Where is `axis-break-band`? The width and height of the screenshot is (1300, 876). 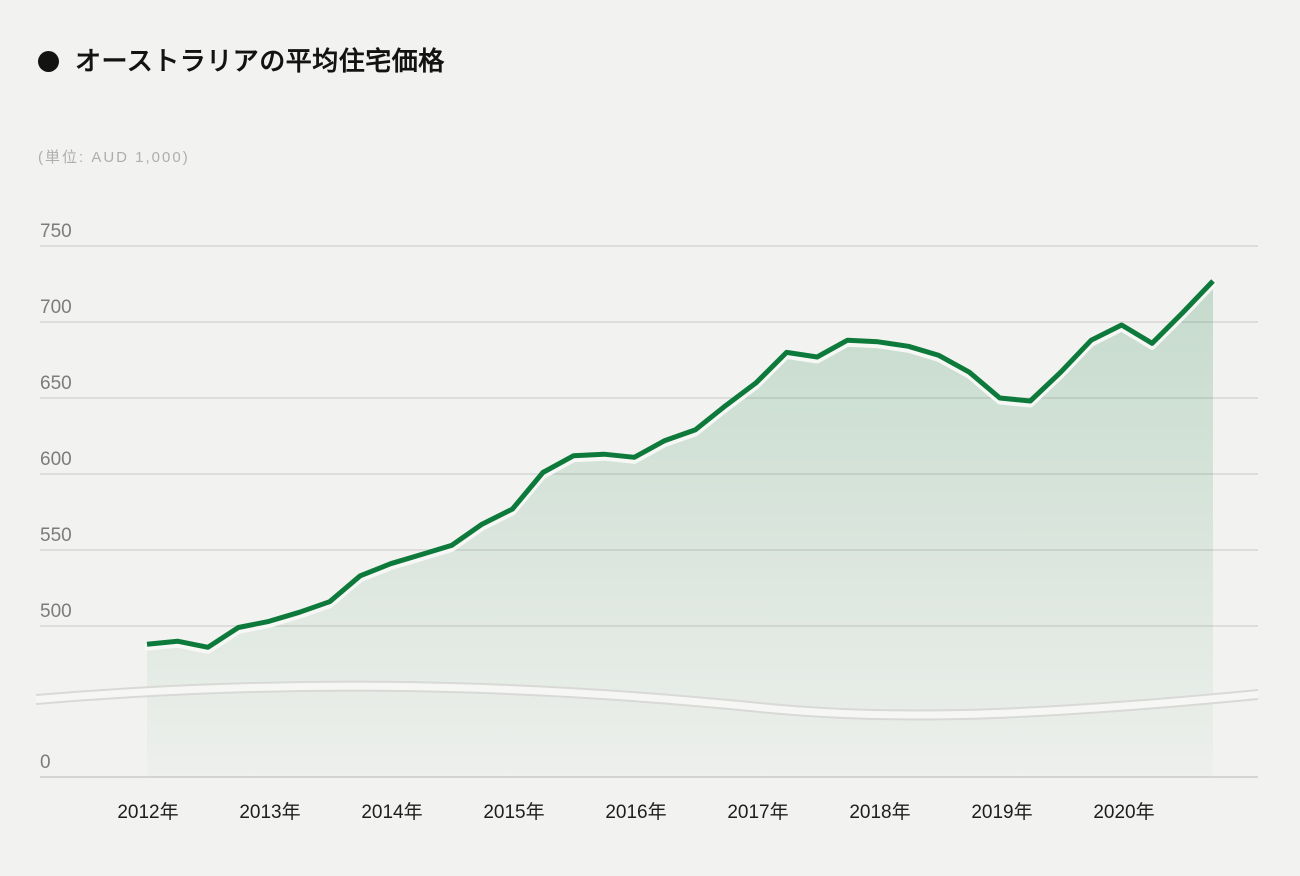
axis-break-band is located at coordinates (647, 700).